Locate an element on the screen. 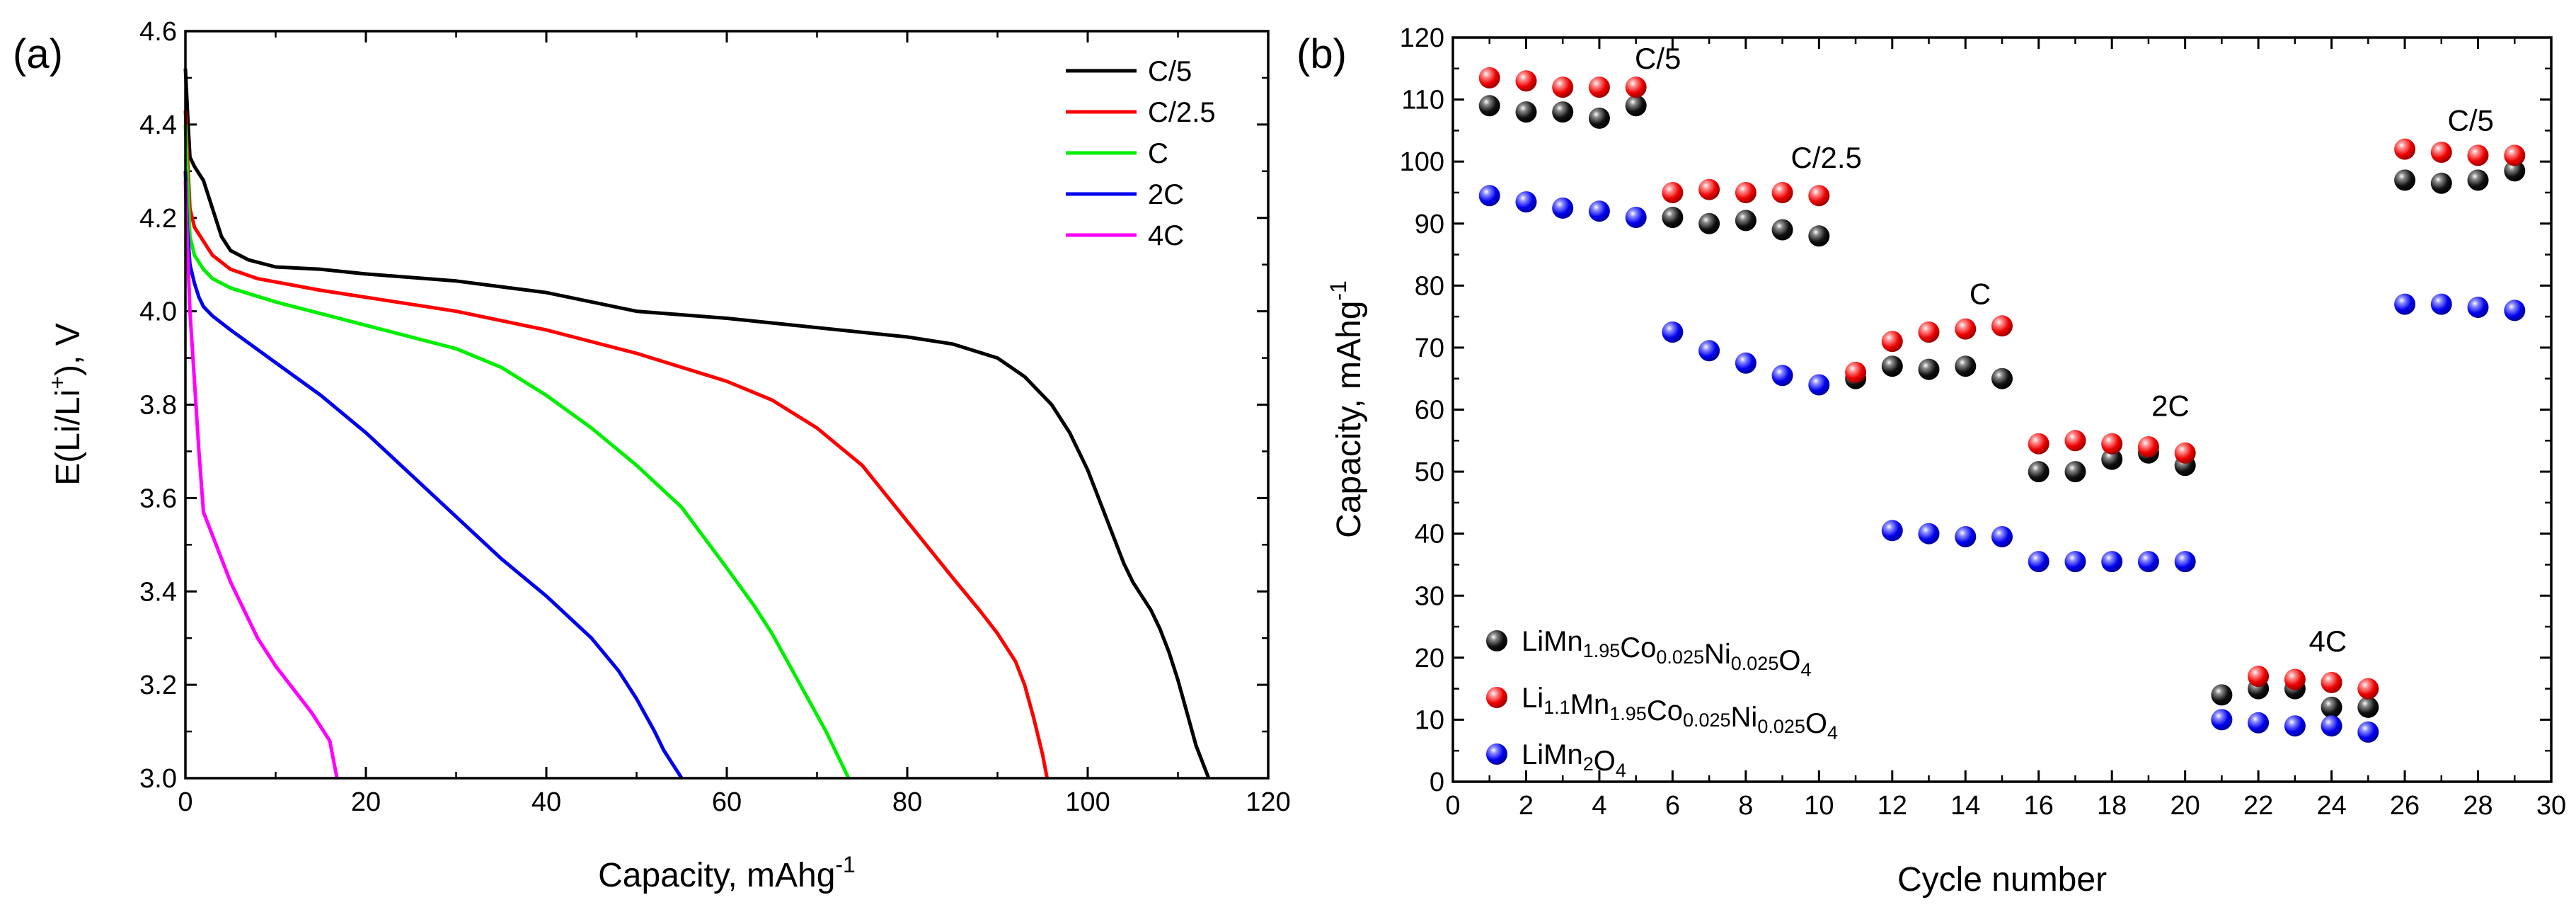 Image resolution: width=2576 pixels, height=912 pixels. chart-a-x-tick-label: 20 is located at coordinates (366, 802).